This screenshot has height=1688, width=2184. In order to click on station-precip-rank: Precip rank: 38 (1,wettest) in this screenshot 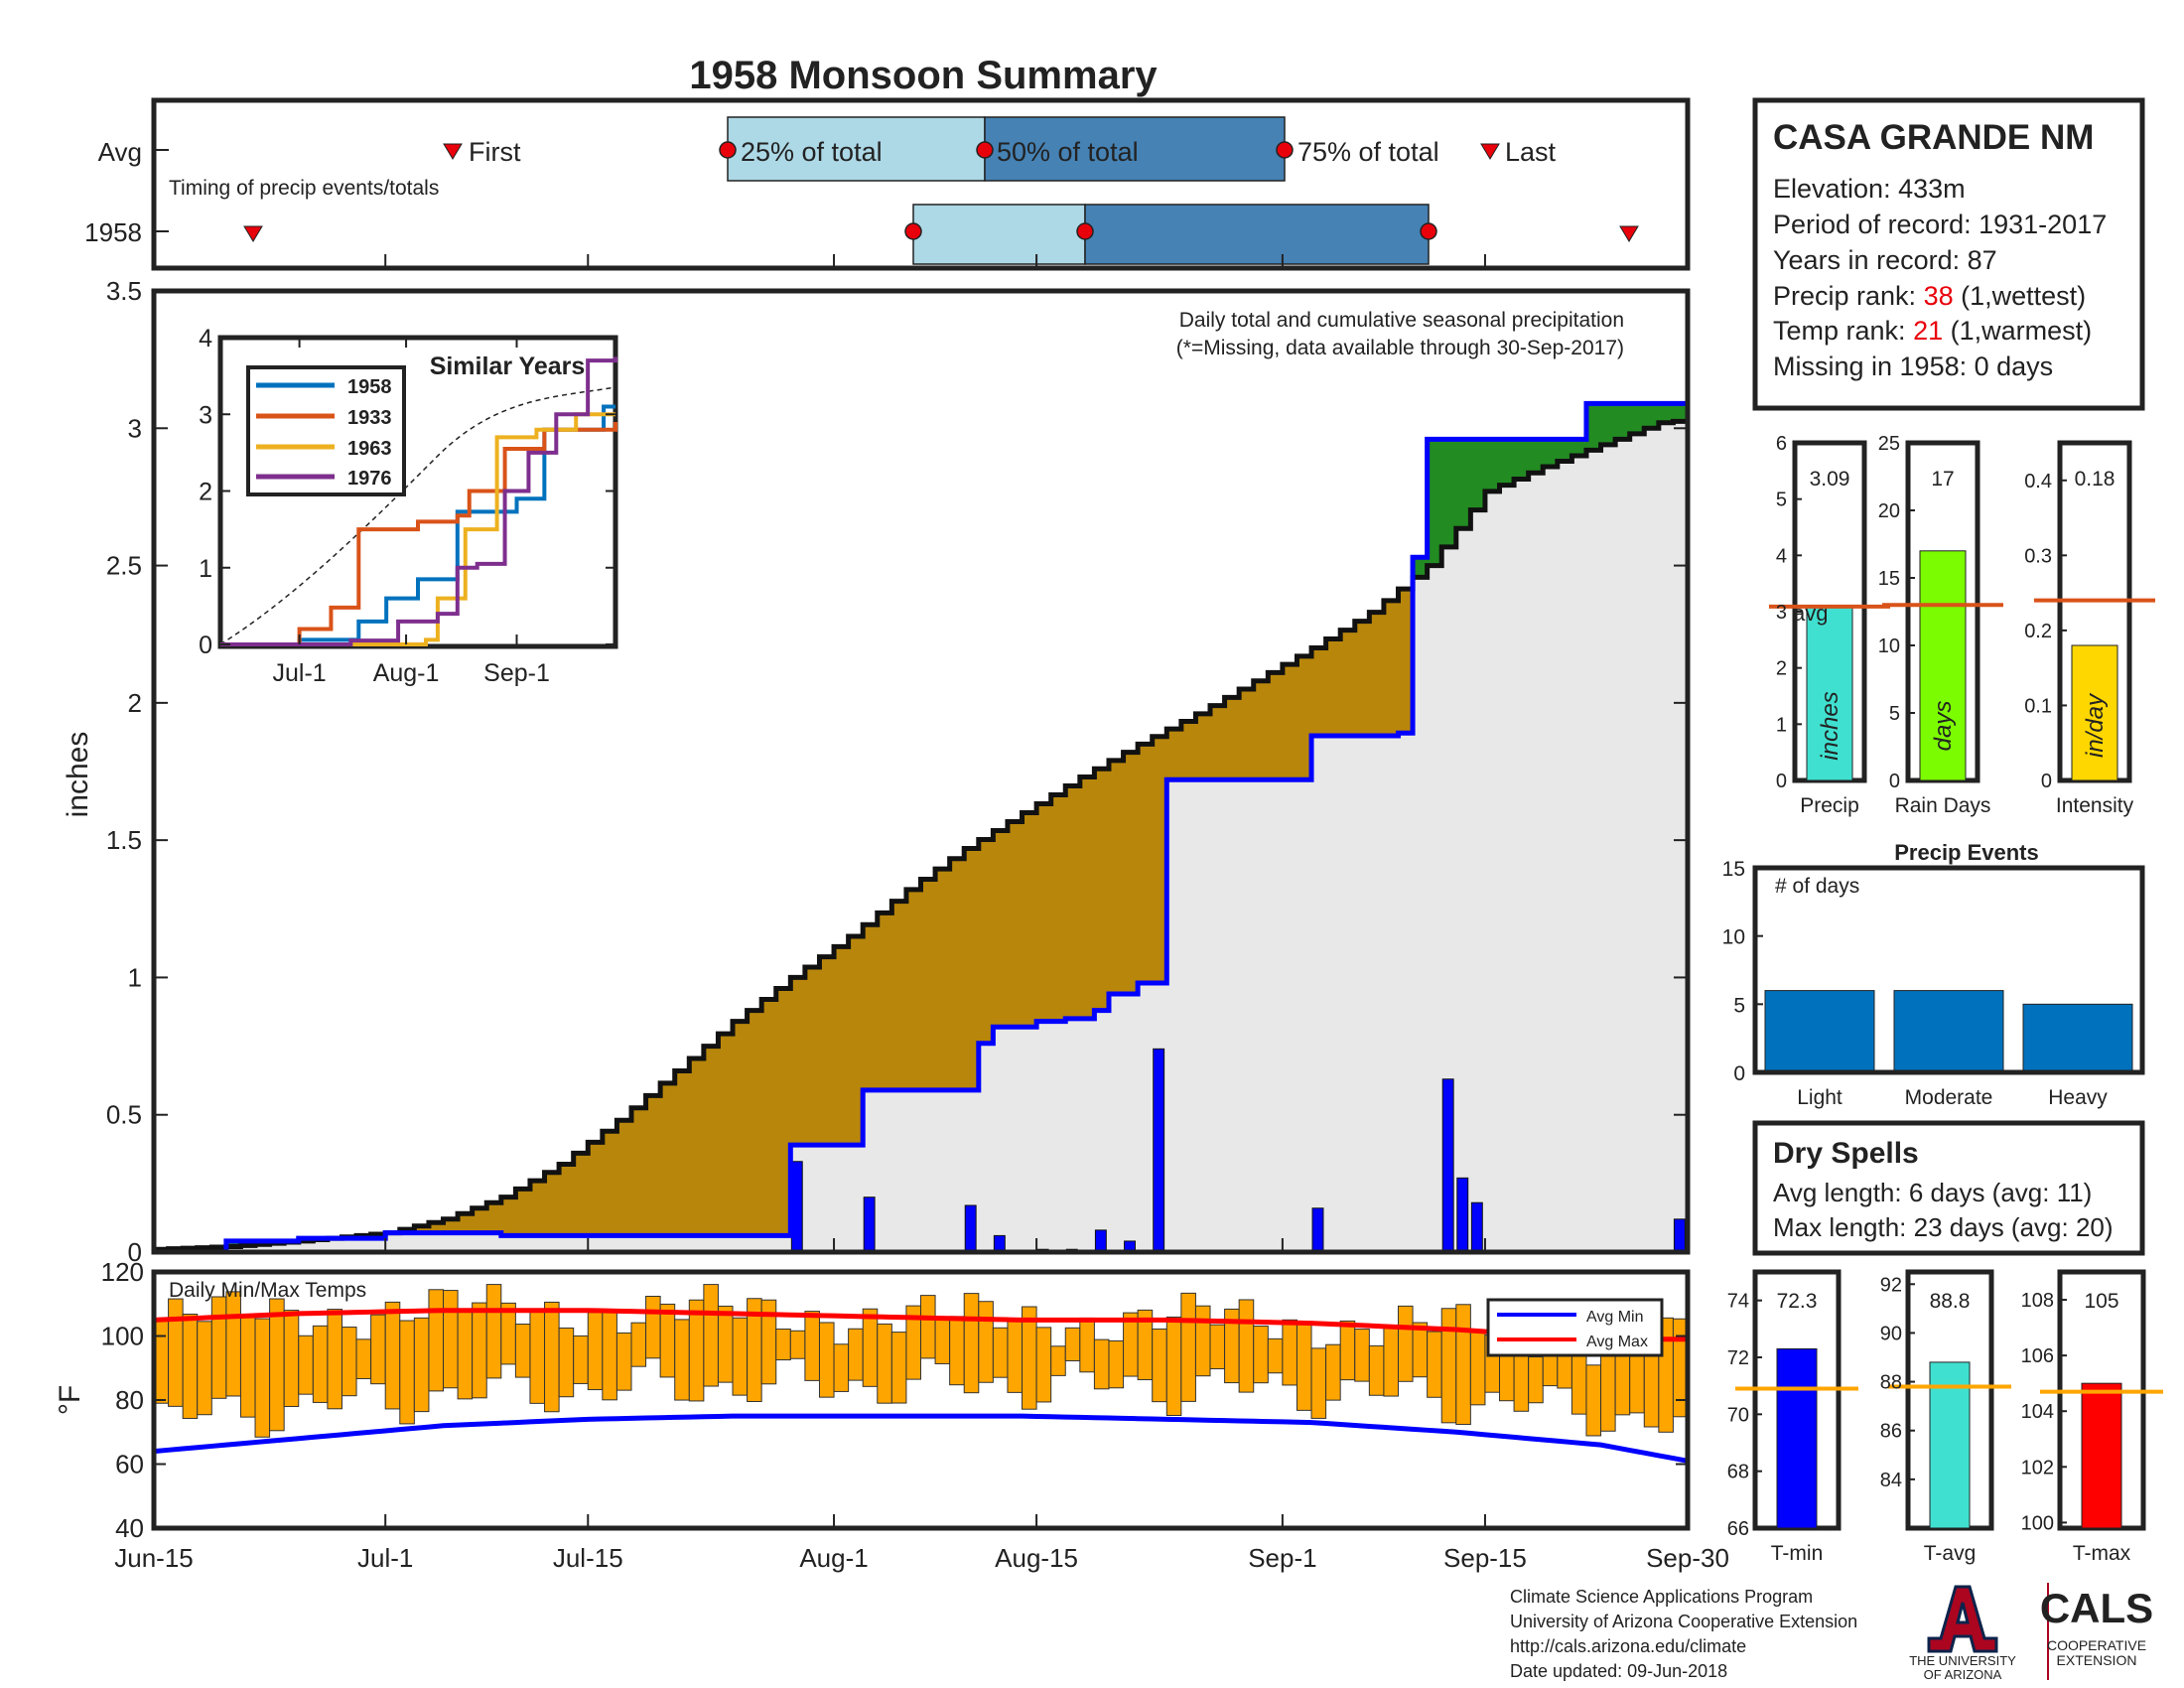, I will do `click(1929, 296)`.